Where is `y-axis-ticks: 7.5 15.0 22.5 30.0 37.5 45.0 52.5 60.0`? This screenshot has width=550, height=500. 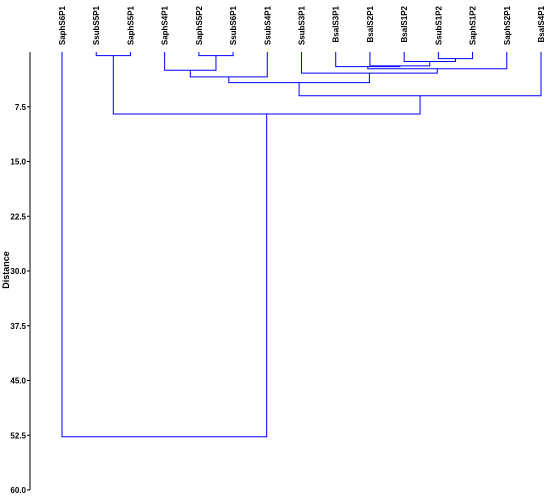
y-axis-ticks: 7.5 15.0 22.5 30.0 37.5 45.0 52.5 60.0 is located at coordinates (20, 299).